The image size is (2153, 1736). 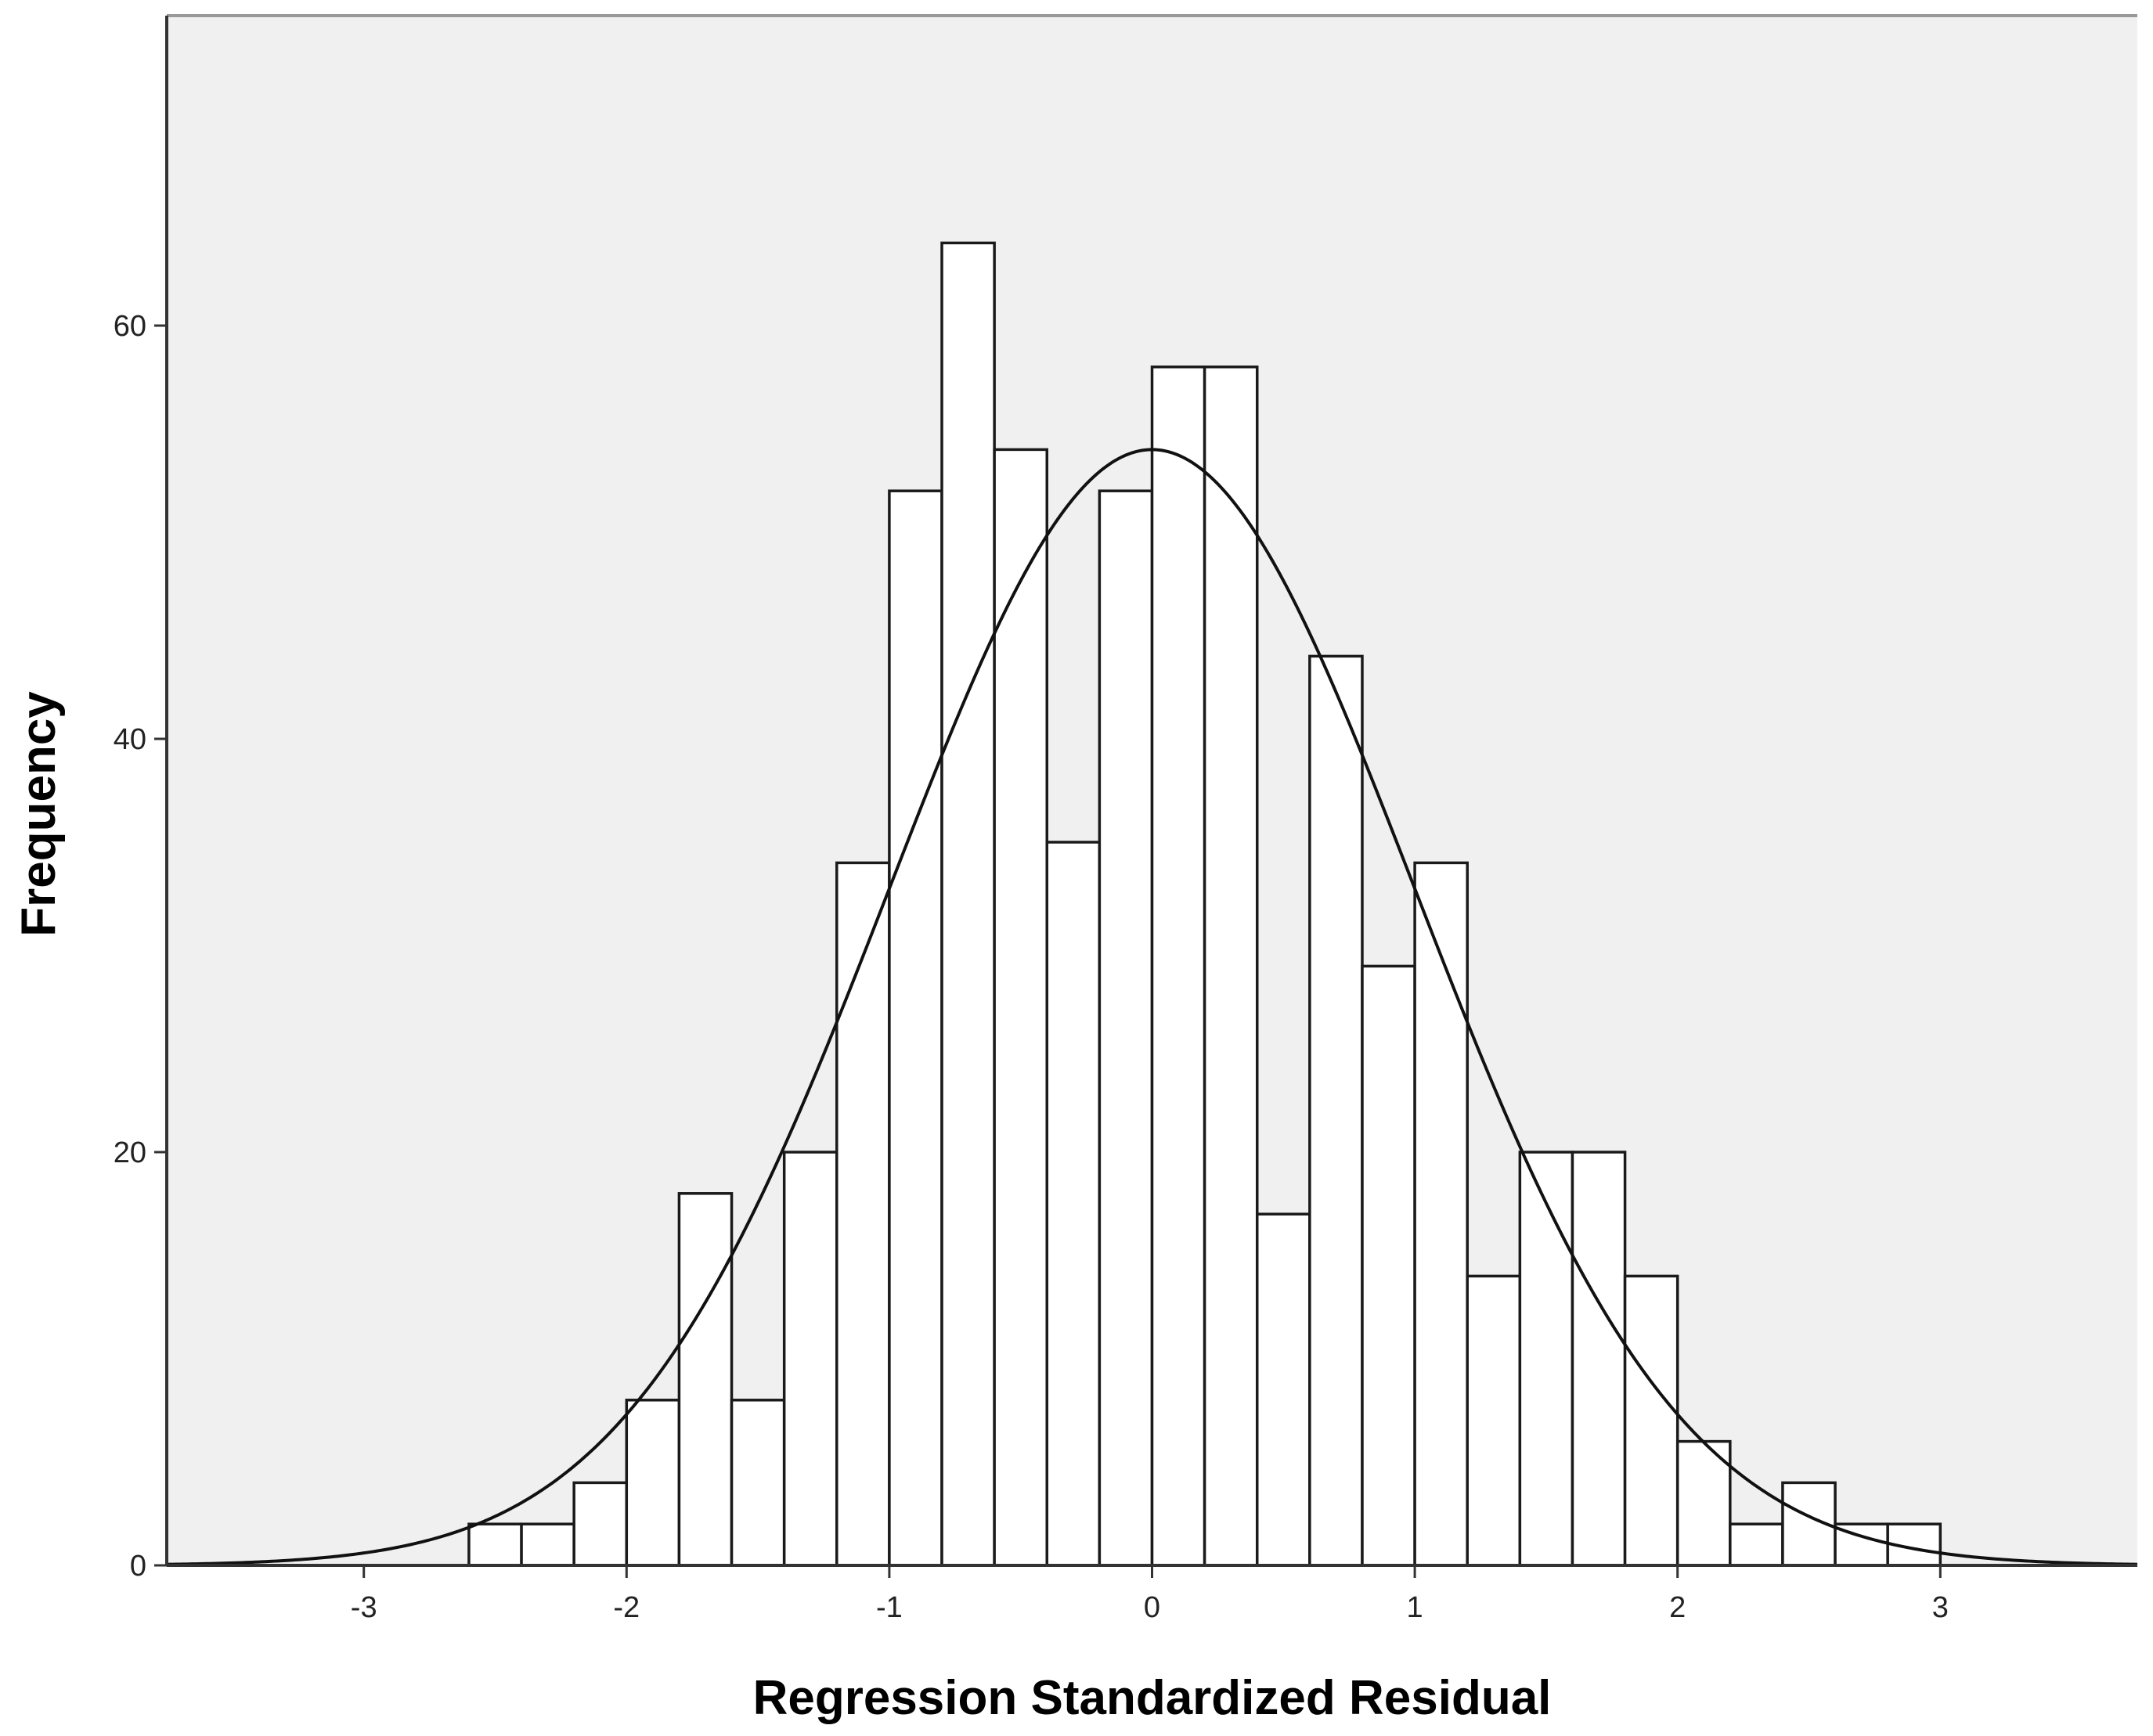 What do you see at coordinates (626, 1608) in the screenshot?
I see `x-tick-label: -2` at bounding box center [626, 1608].